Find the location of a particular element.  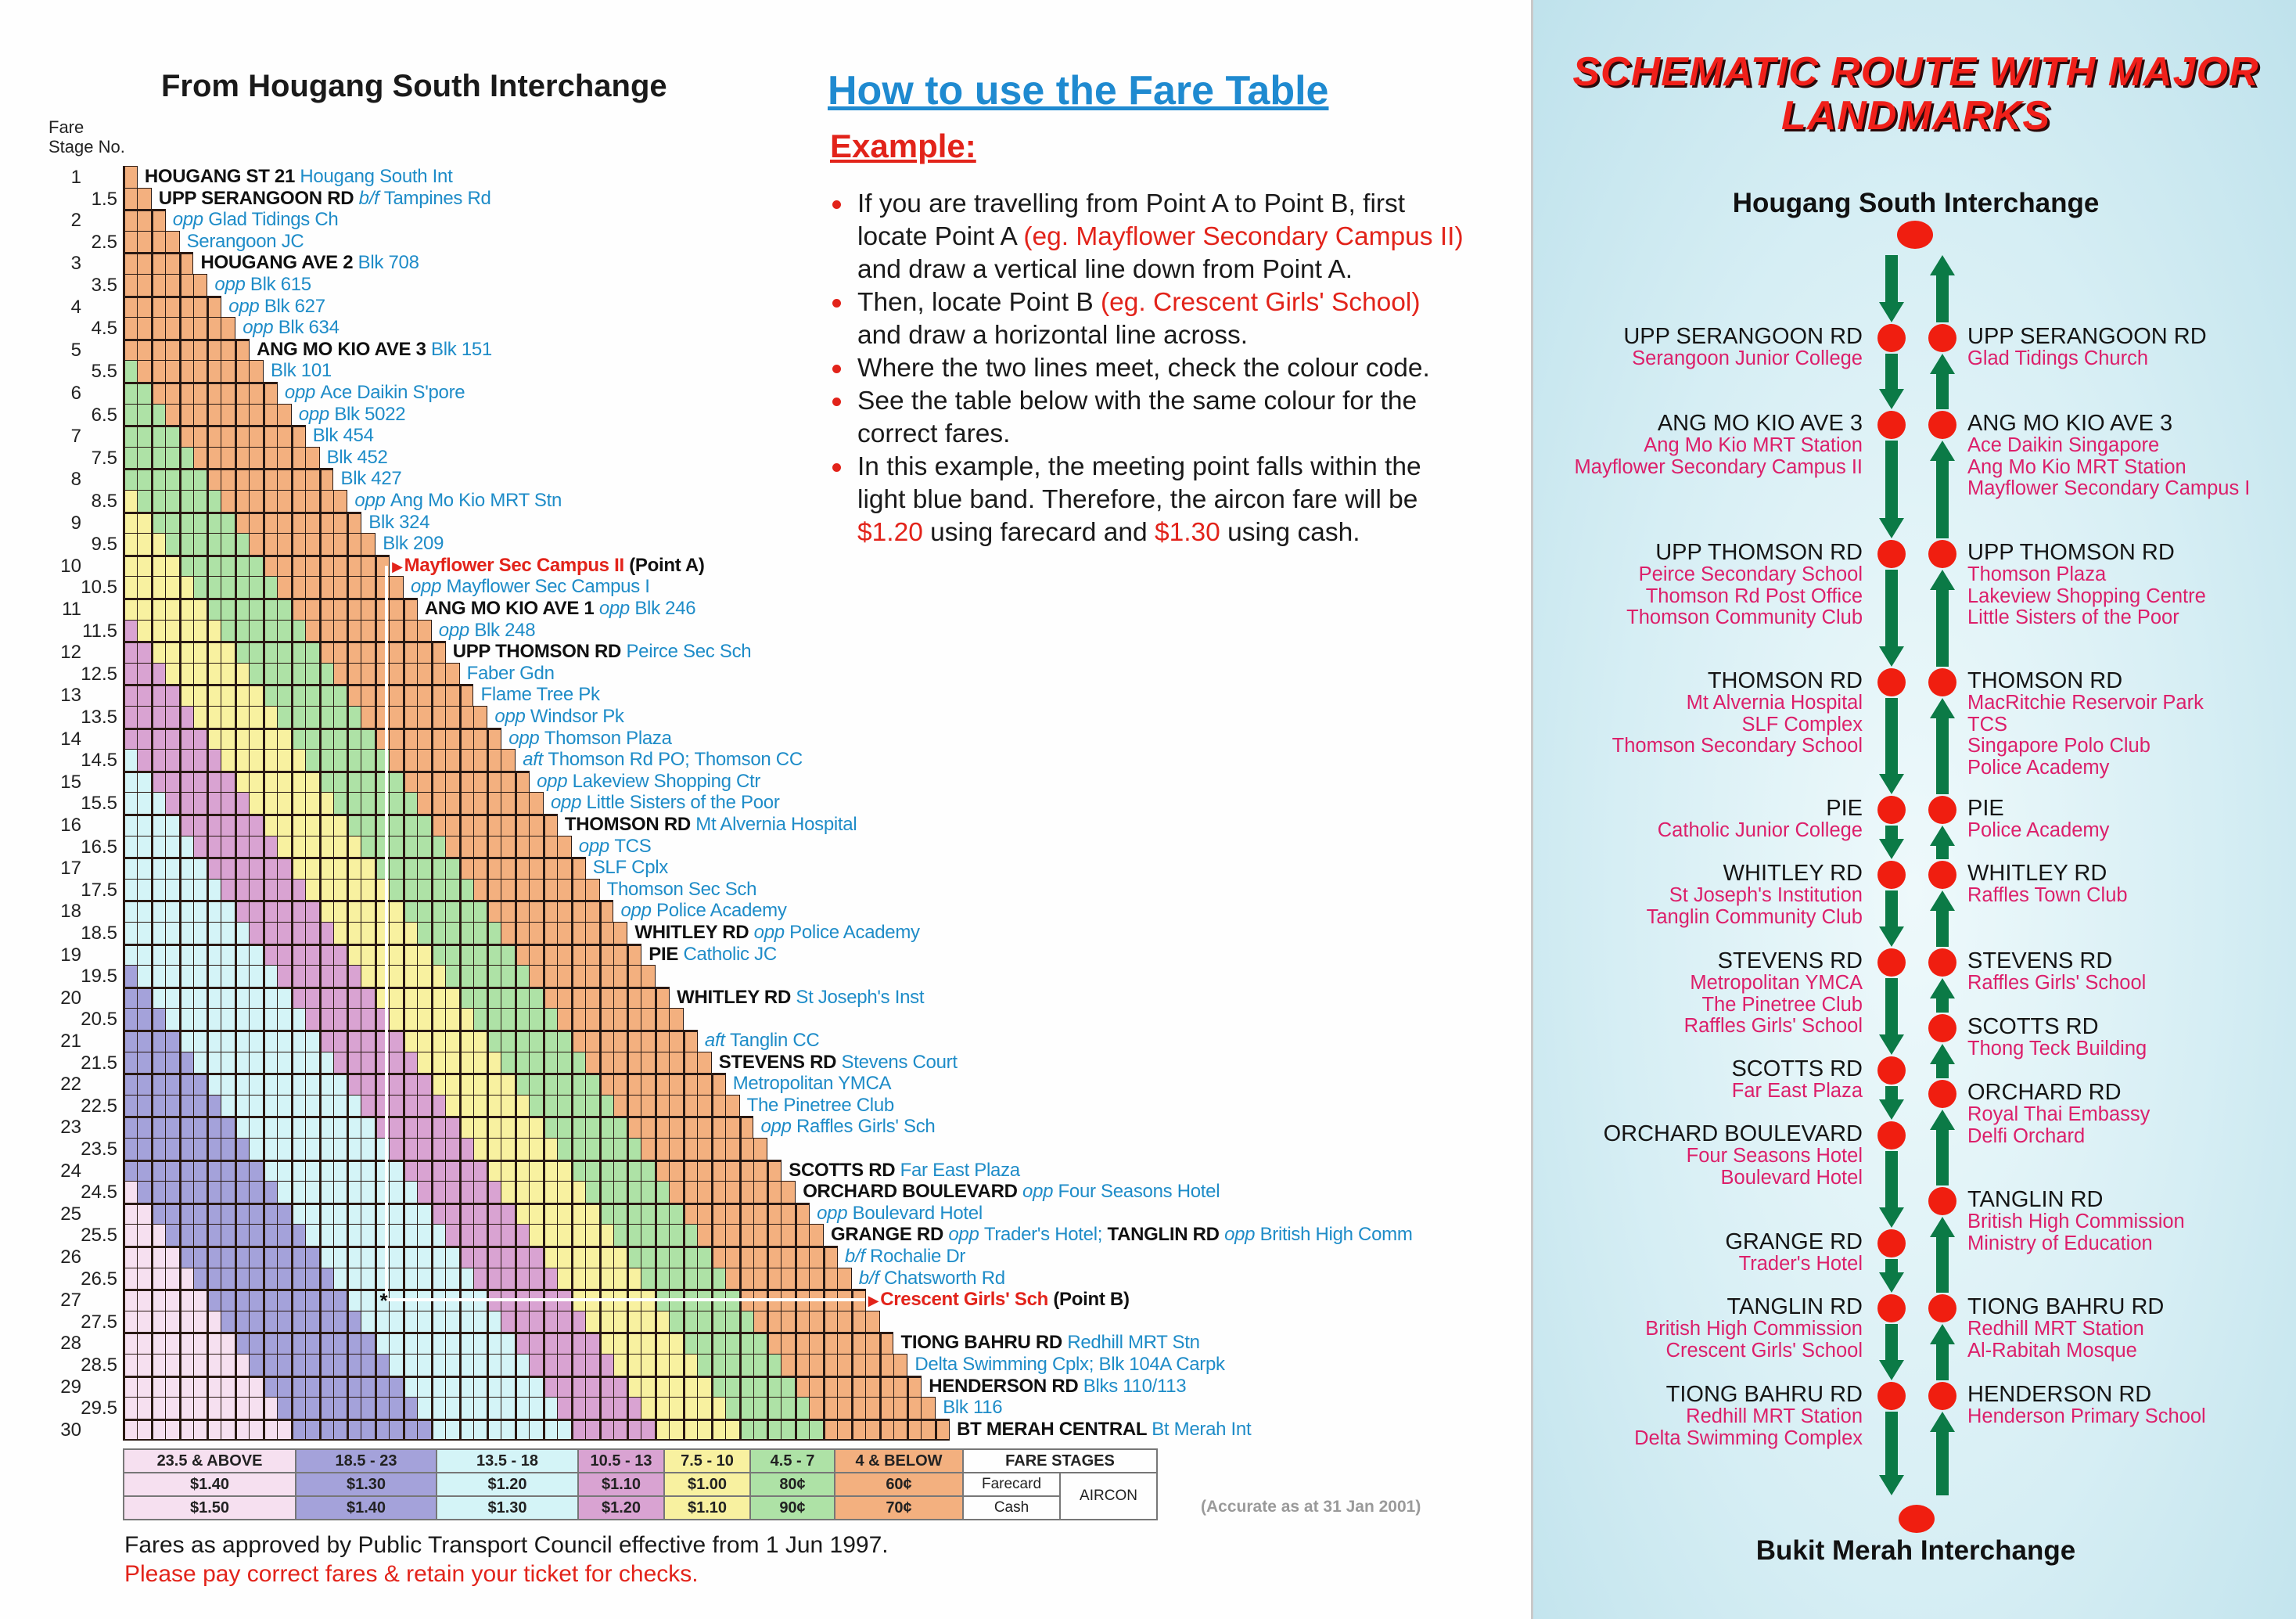

stop-label: Blk 101 is located at coordinates (302, 370).